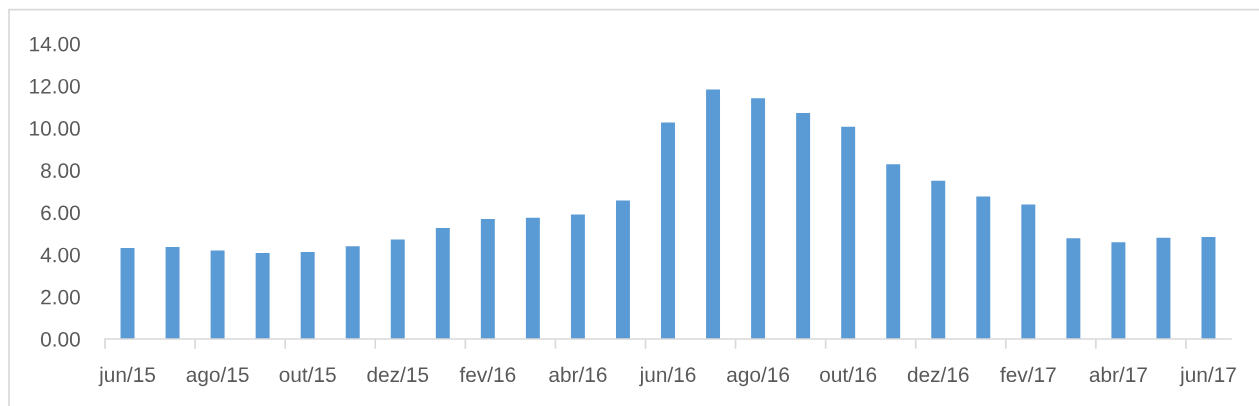 The width and height of the screenshot is (1259, 406). I want to click on x-tick-label: dez/16, so click(938, 374).